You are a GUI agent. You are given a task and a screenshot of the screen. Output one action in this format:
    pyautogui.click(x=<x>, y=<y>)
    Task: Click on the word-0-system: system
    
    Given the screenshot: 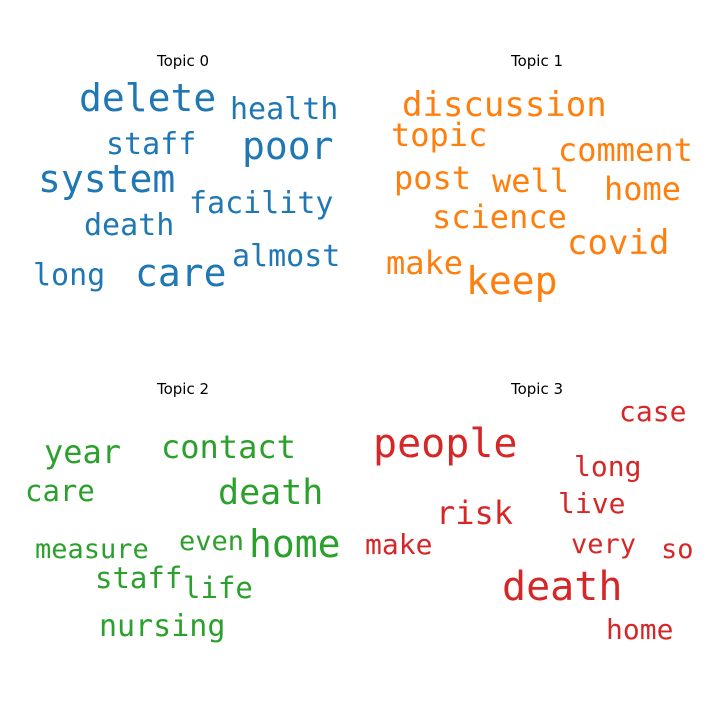 What is the action you would take?
    pyautogui.click(x=106, y=179)
    